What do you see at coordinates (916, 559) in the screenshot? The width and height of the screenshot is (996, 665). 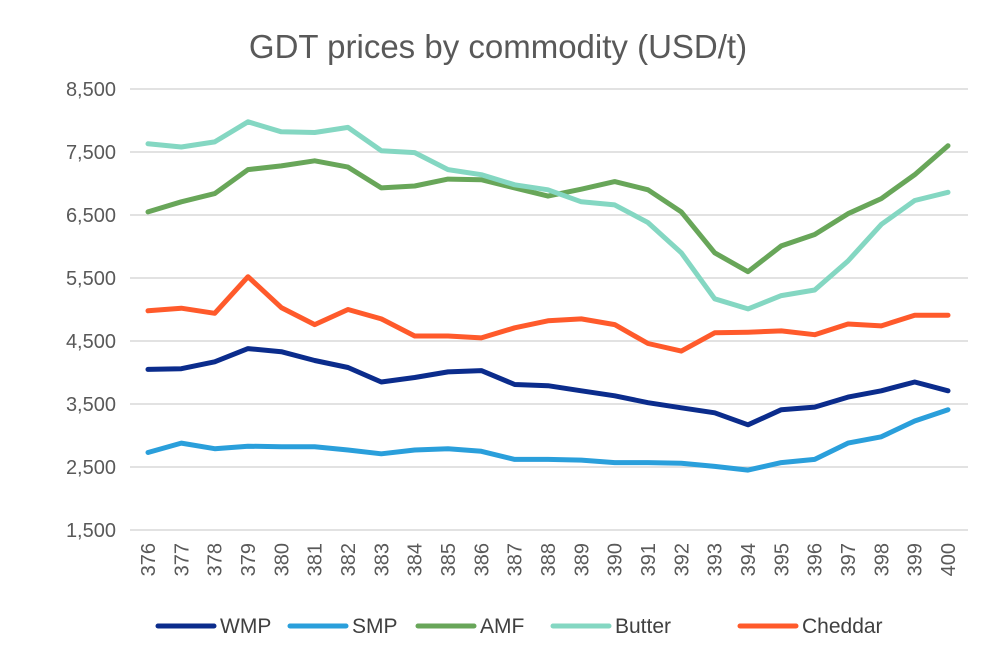 I see `x-tick-label: 399` at bounding box center [916, 559].